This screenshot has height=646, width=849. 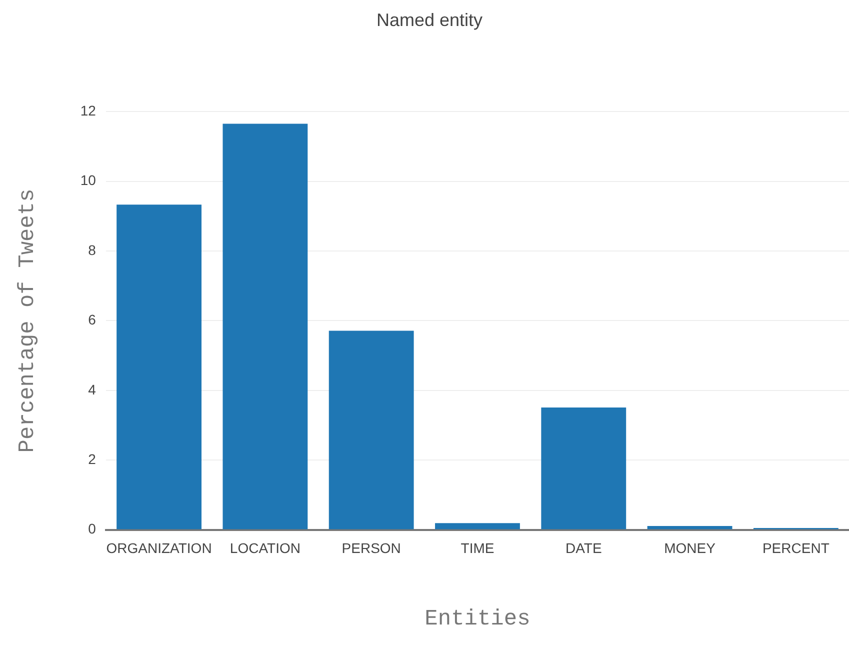 What do you see at coordinates (92, 528) in the screenshot?
I see `y-tick-label: 0` at bounding box center [92, 528].